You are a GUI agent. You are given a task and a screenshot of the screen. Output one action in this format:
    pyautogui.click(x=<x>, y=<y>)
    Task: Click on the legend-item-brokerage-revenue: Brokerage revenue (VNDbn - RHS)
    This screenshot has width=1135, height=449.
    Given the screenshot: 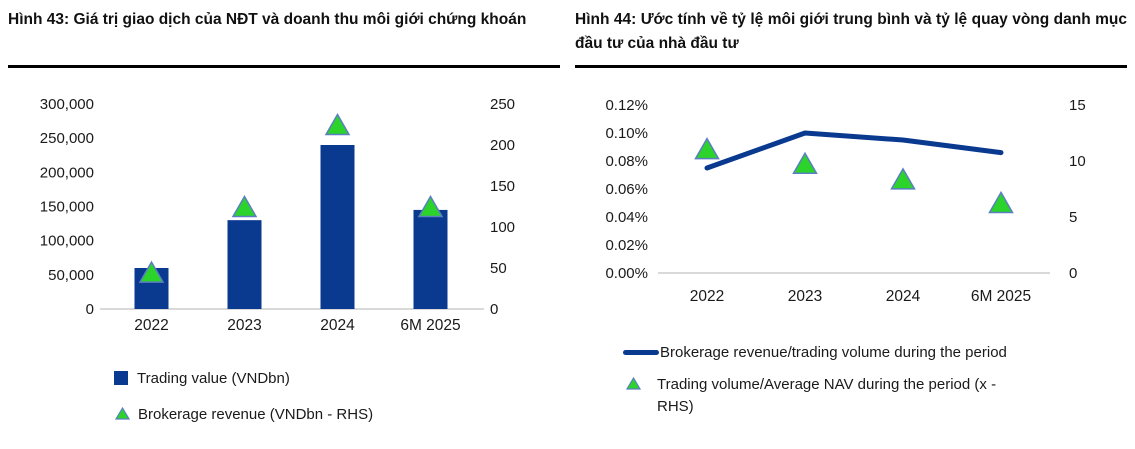 What is the action you would take?
    pyautogui.click(x=337, y=415)
    